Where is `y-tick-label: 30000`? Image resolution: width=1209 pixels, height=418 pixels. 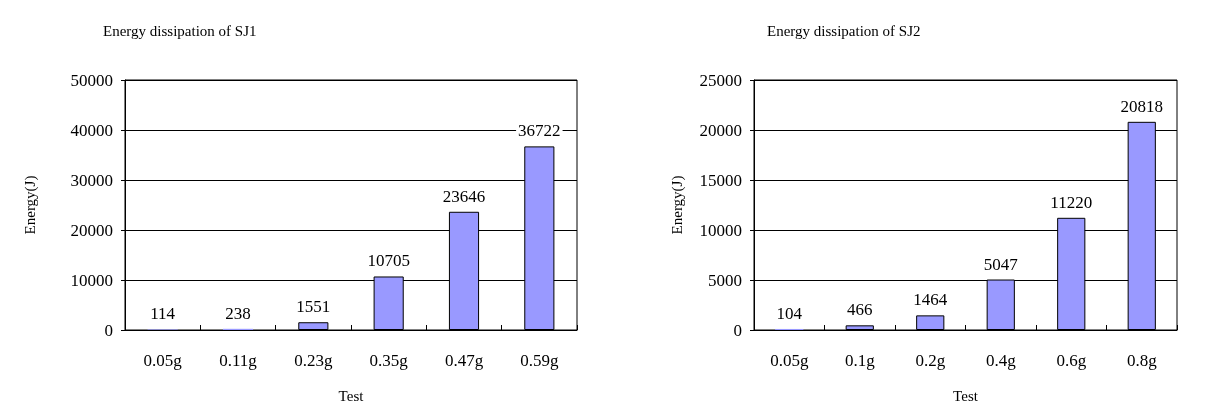 y-tick-label: 30000 is located at coordinates (91, 180).